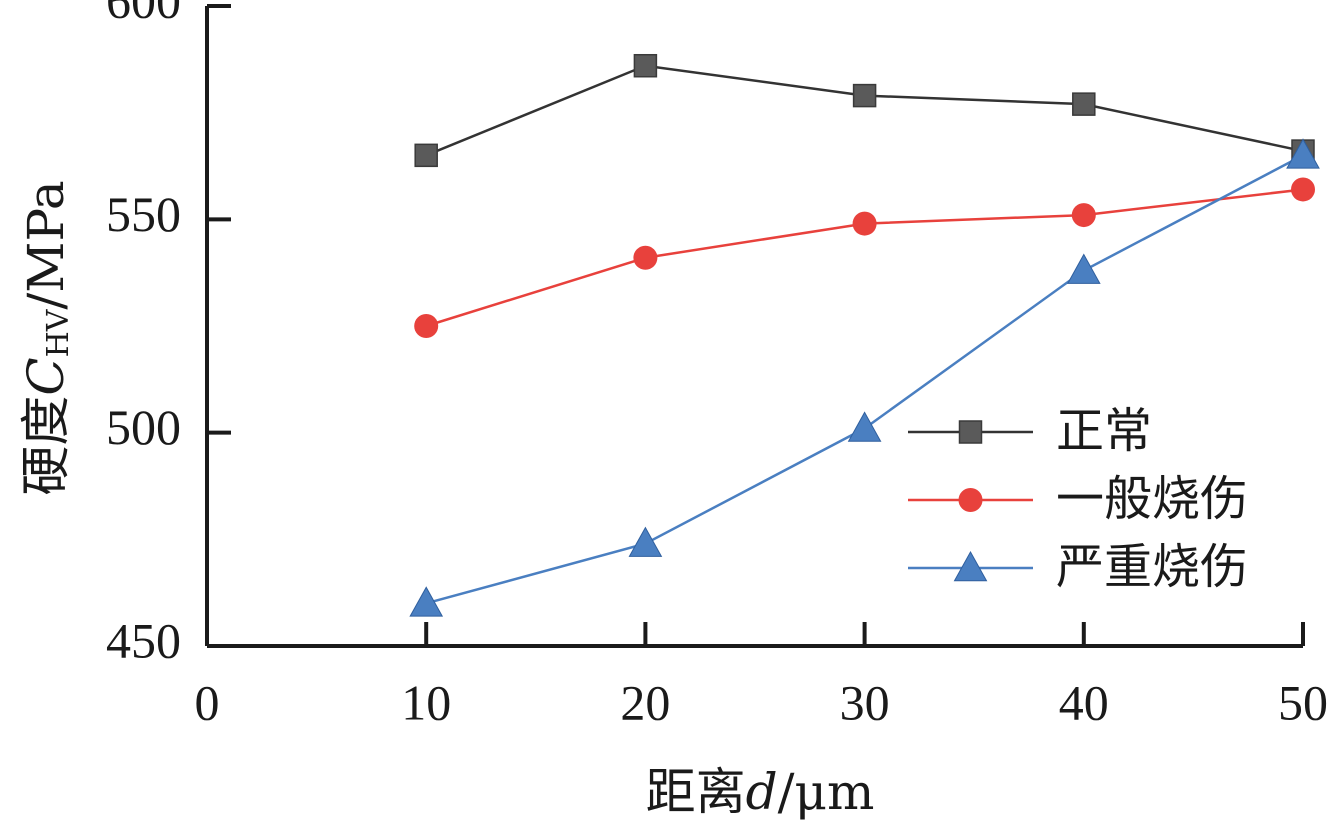 Image resolution: width=1339 pixels, height=825 pixels. I want to click on y-axis-title-unit: /MPa, so click(46, 244).